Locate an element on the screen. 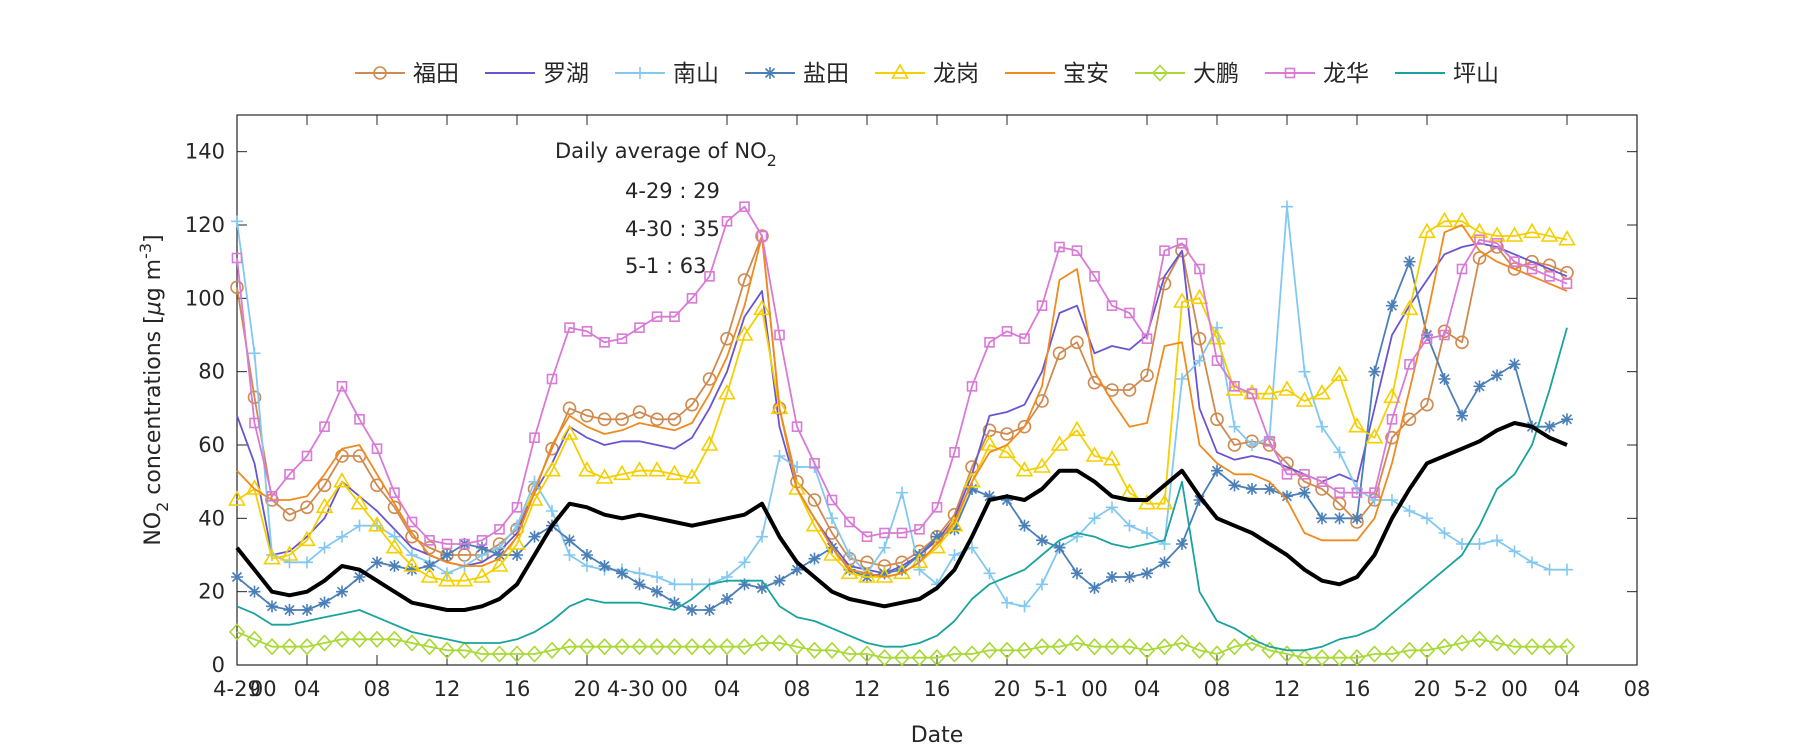 Image resolution: width=1800 pixels, height=750 pixels. legend-label-4: 盐田 is located at coordinates (826, 74).